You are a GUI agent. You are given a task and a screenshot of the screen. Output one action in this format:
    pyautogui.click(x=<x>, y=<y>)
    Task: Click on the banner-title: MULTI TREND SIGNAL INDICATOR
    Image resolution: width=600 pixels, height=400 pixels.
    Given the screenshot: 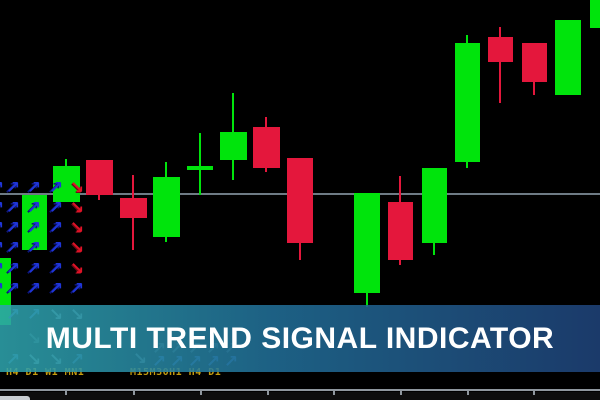 What is the action you would take?
    pyautogui.click(x=300, y=338)
    